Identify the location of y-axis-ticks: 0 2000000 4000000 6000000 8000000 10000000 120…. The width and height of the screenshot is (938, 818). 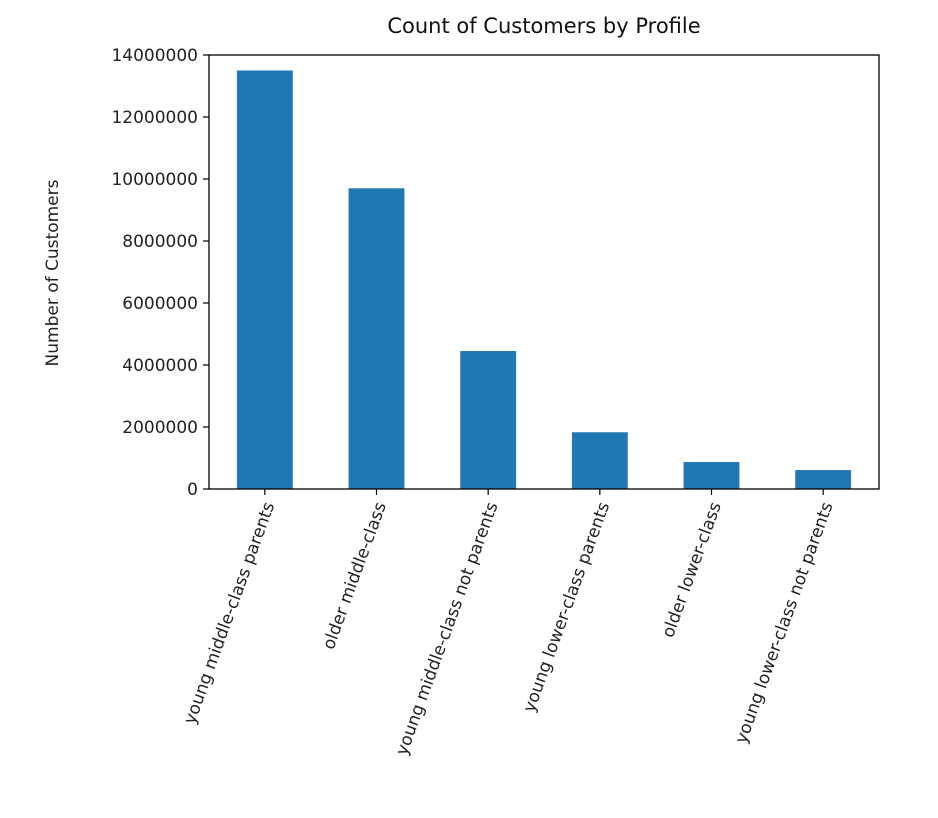
(160, 273).